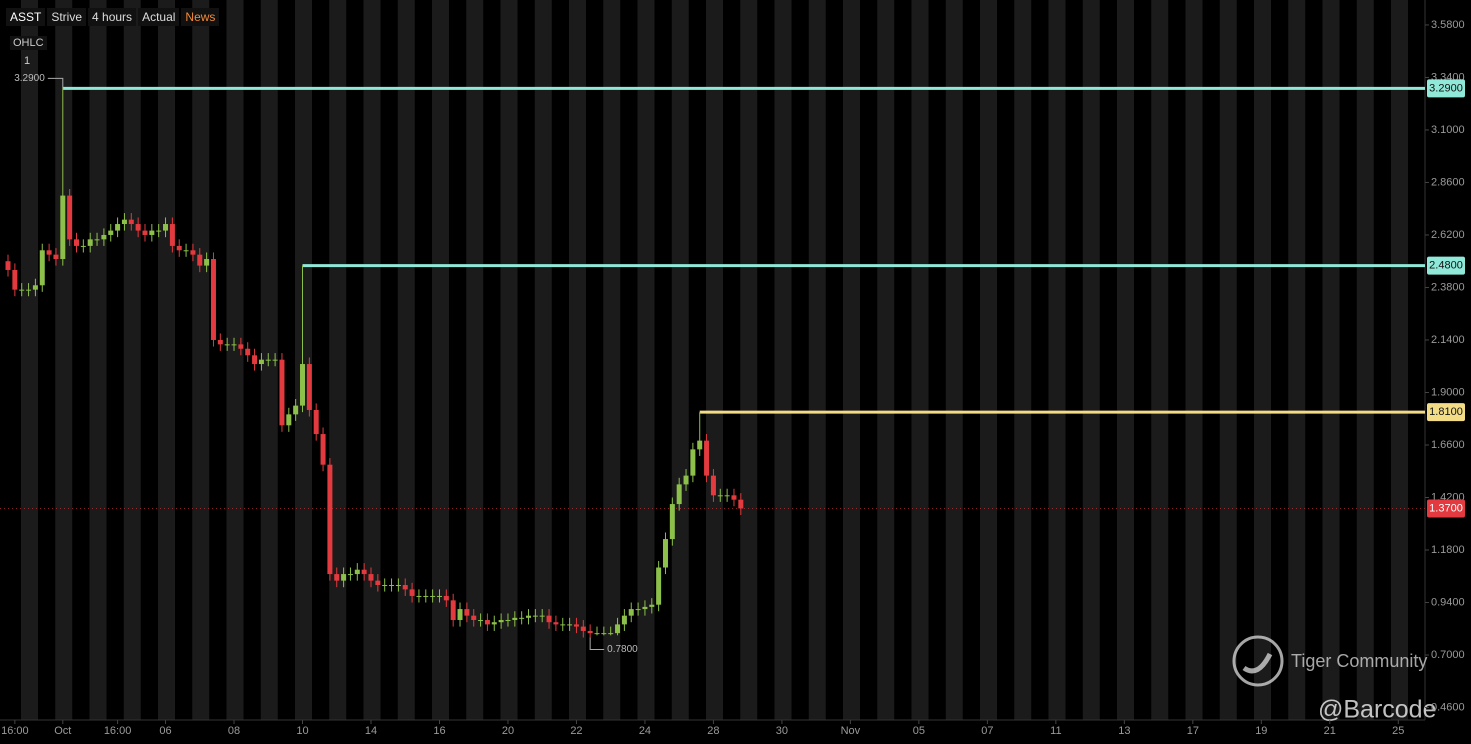  I want to click on interval: 4 hours, so click(112, 17).